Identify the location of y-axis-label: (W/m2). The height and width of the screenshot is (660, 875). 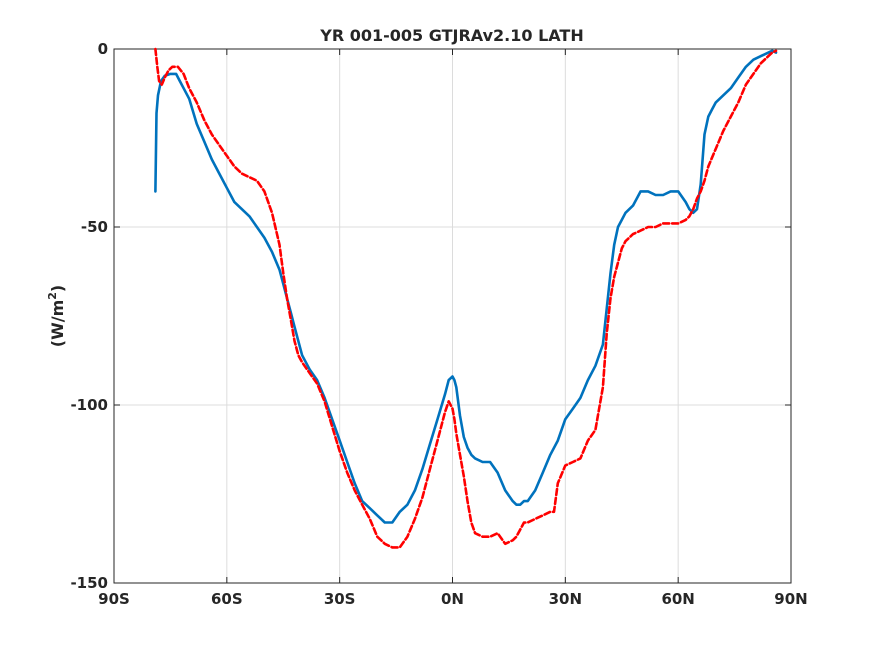
(56, 316).